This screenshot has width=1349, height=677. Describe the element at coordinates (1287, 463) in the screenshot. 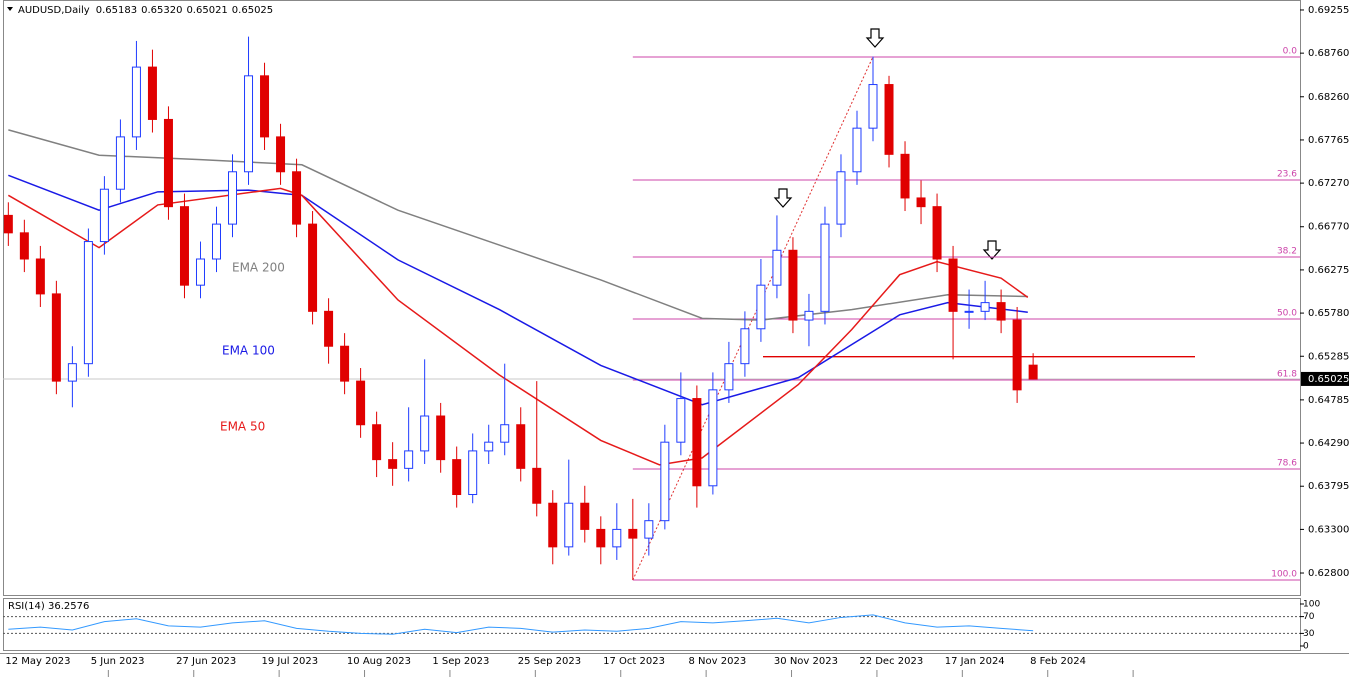

I see `fib-label: 78.6` at that location.